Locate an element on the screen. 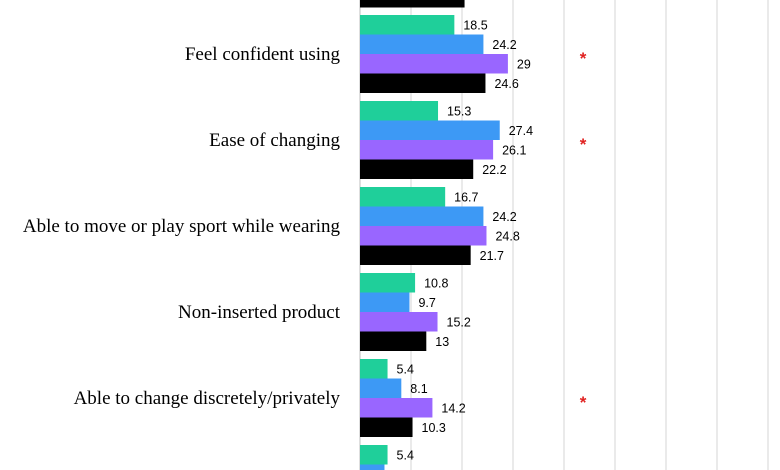 The width and height of the screenshot is (780, 470). data-label: 26.1 is located at coordinates (514, 150).